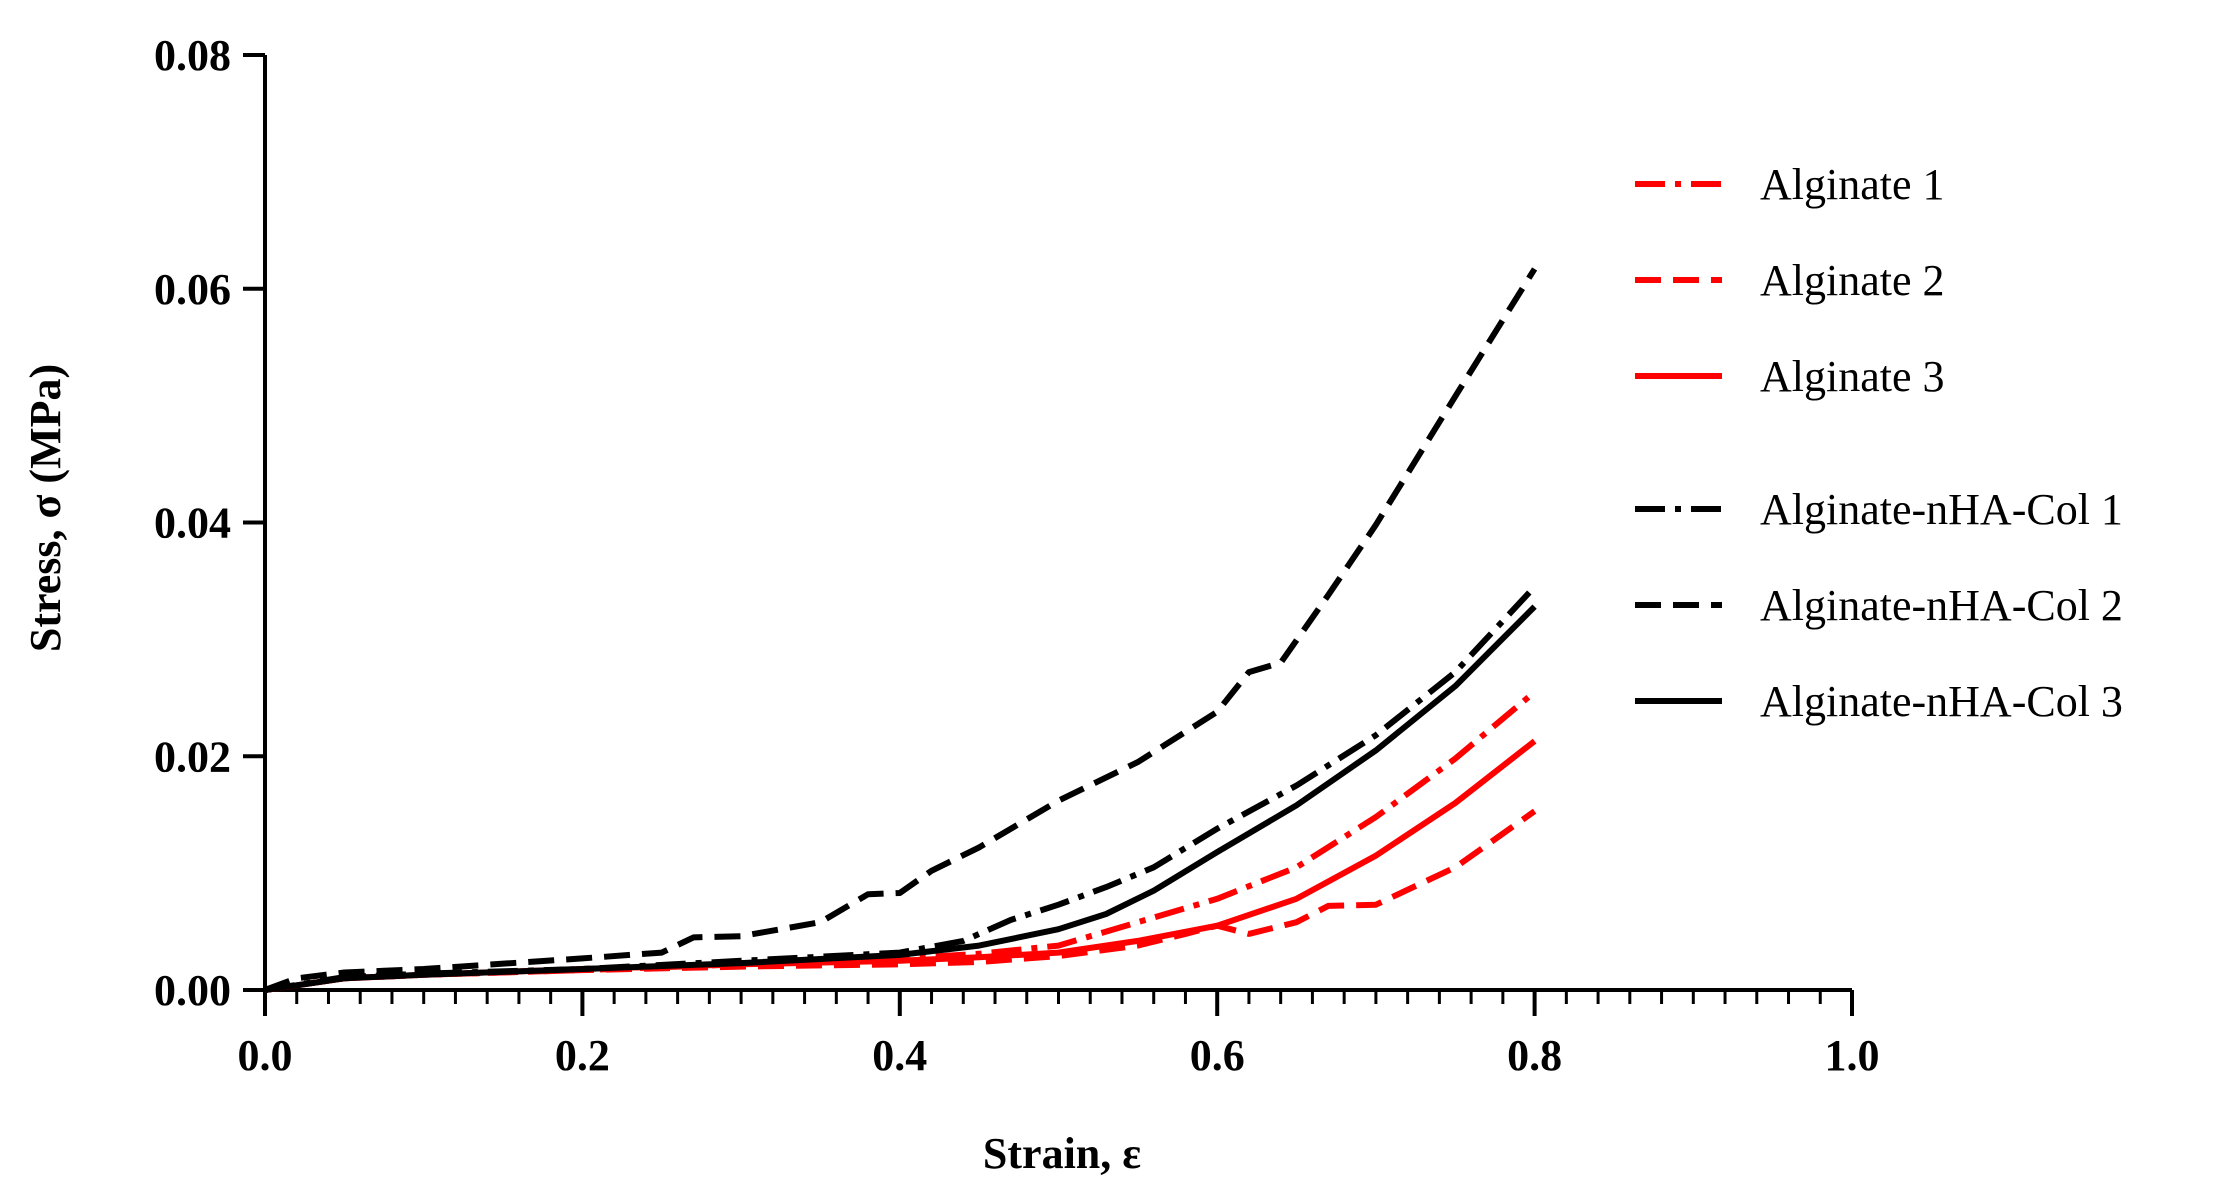 This screenshot has height=1194, width=2230. Describe the element at coordinates (265, 1055) in the screenshot. I see `x-tick-label: 0.0` at that location.